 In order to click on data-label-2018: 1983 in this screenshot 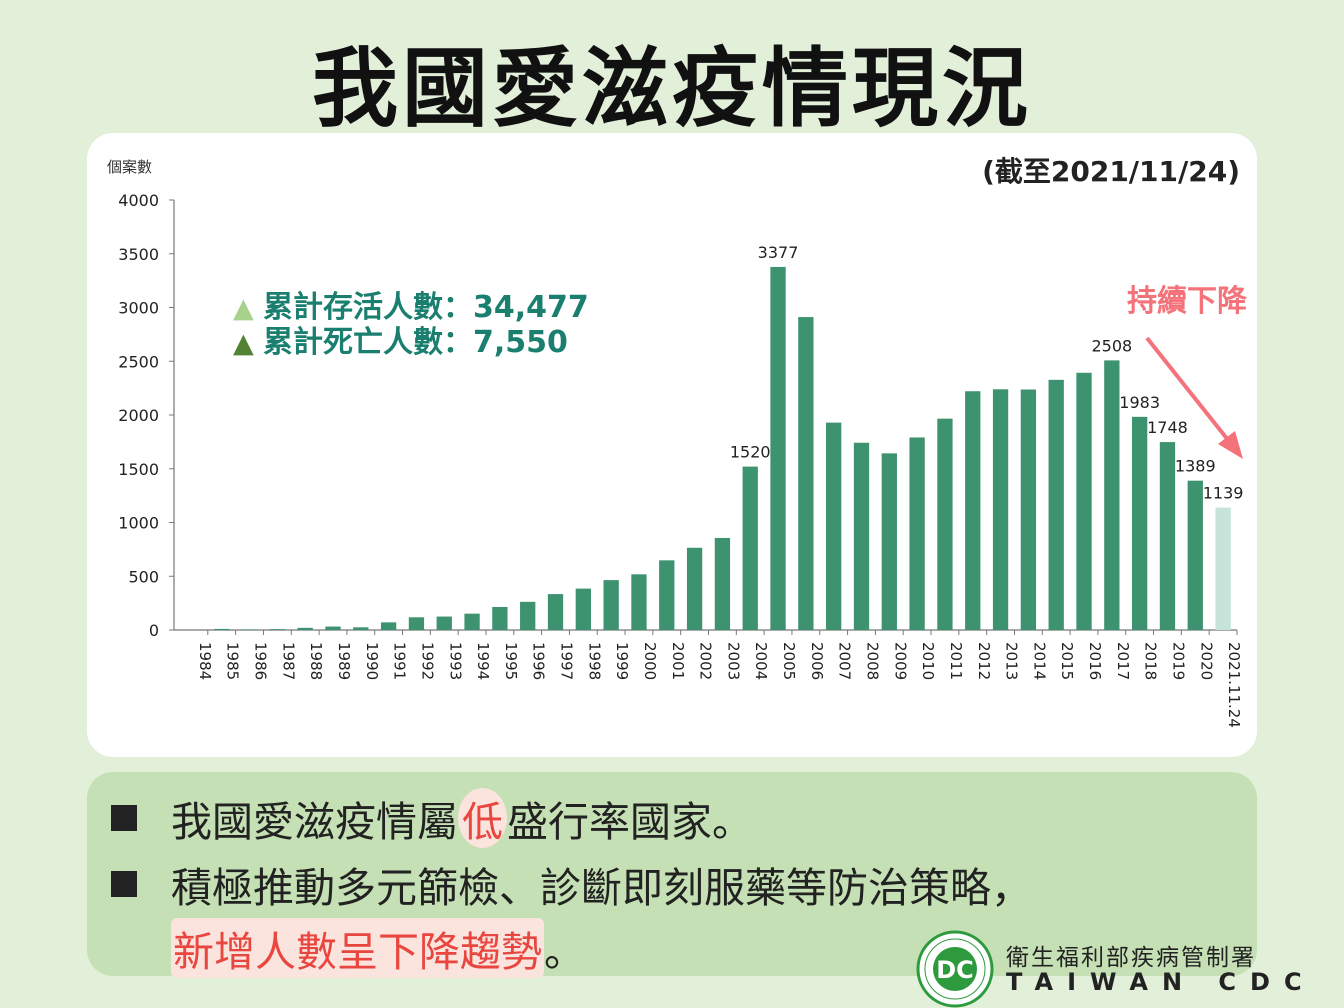, I will do `click(1139, 402)`.